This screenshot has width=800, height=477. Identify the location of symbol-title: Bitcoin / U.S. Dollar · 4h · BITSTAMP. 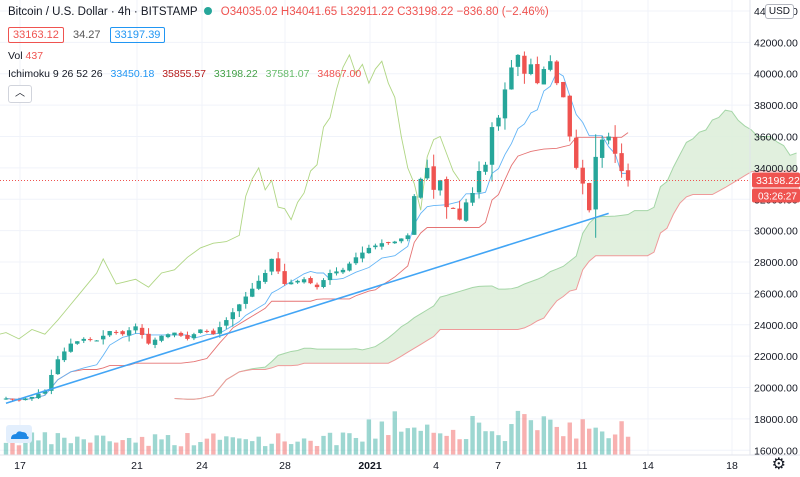
(103, 12).